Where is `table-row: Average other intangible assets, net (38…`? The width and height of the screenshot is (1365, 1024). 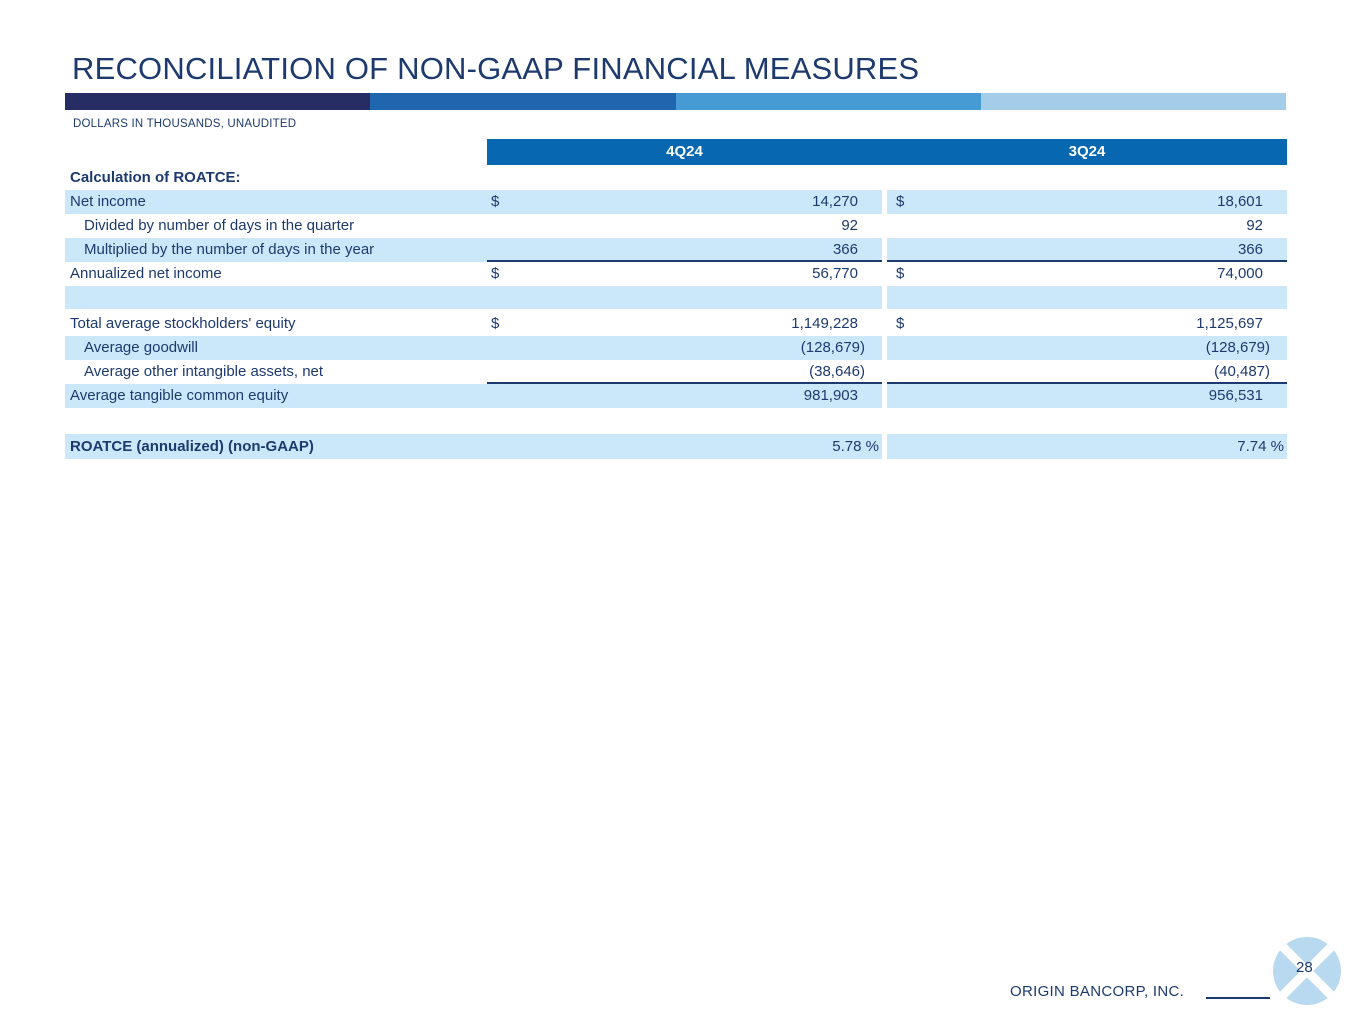 table-row: Average other intangible assets, net (38… is located at coordinates (676, 372).